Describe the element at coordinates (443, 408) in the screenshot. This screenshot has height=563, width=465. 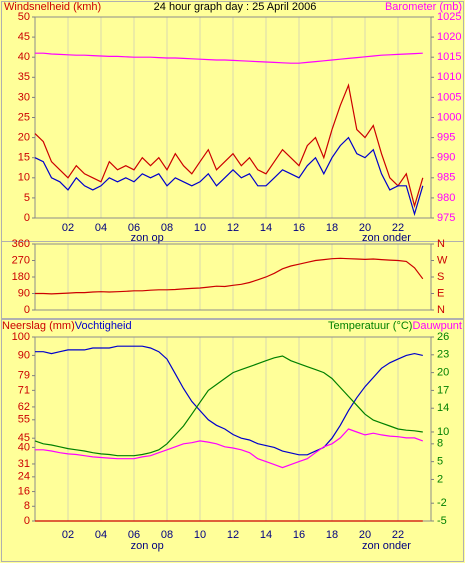
I see `y2-tick-label: 14` at that location.